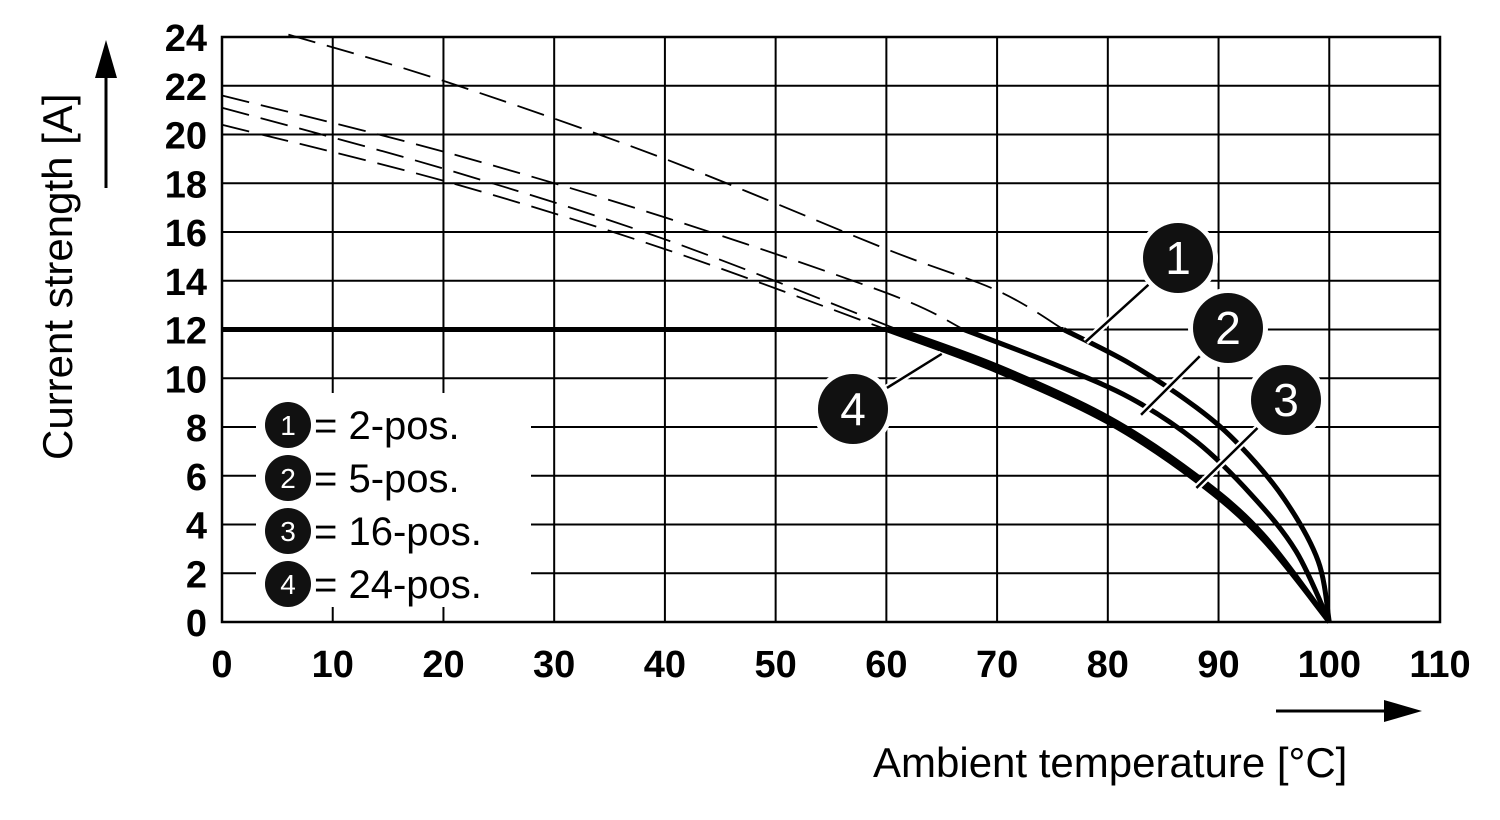 This screenshot has width=1500, height=820. Describe the element at coordinates (196, 527) in the screenshot. I see `y-tick-label: 4` at that location.